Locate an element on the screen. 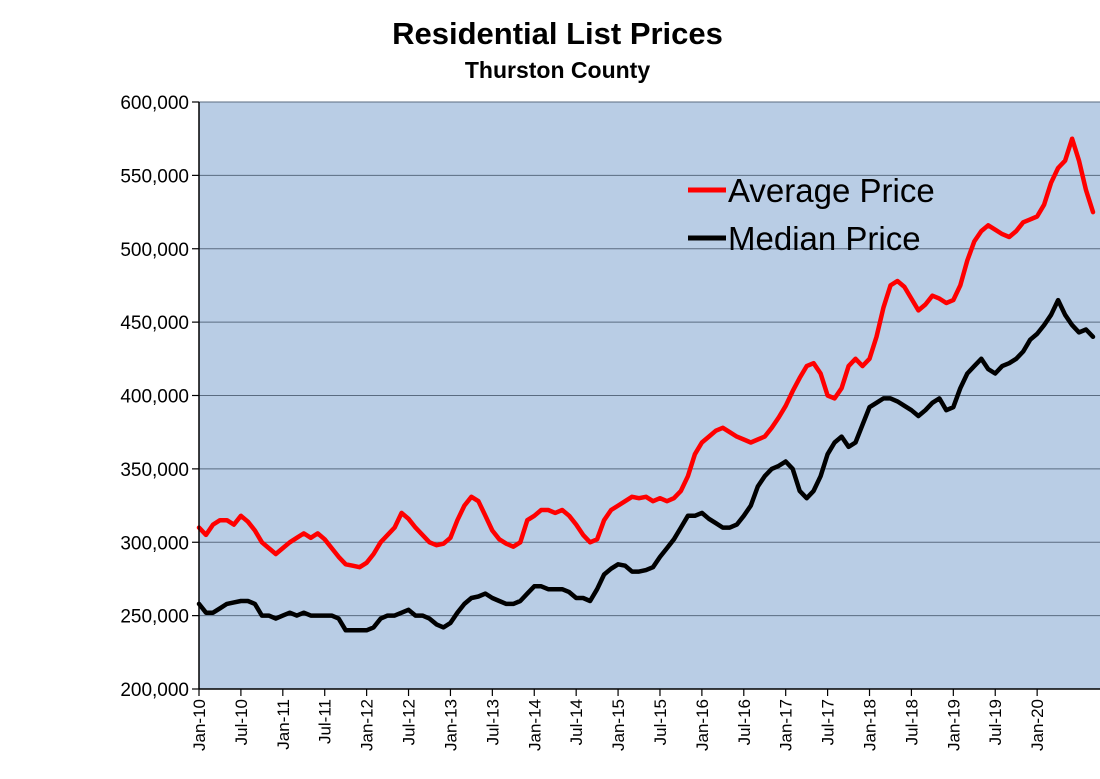 This screenshot has height=779, width=1100. legend-label: Median Price is located at coordinates (824, 238).